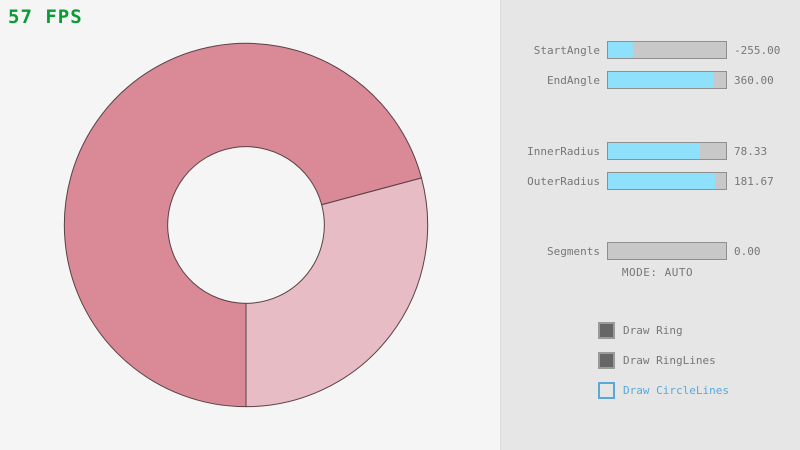 This screenshot has height=450, width=800. I want to click on slider-row-startangle: StartAngle -255.00, so click(650, 50).